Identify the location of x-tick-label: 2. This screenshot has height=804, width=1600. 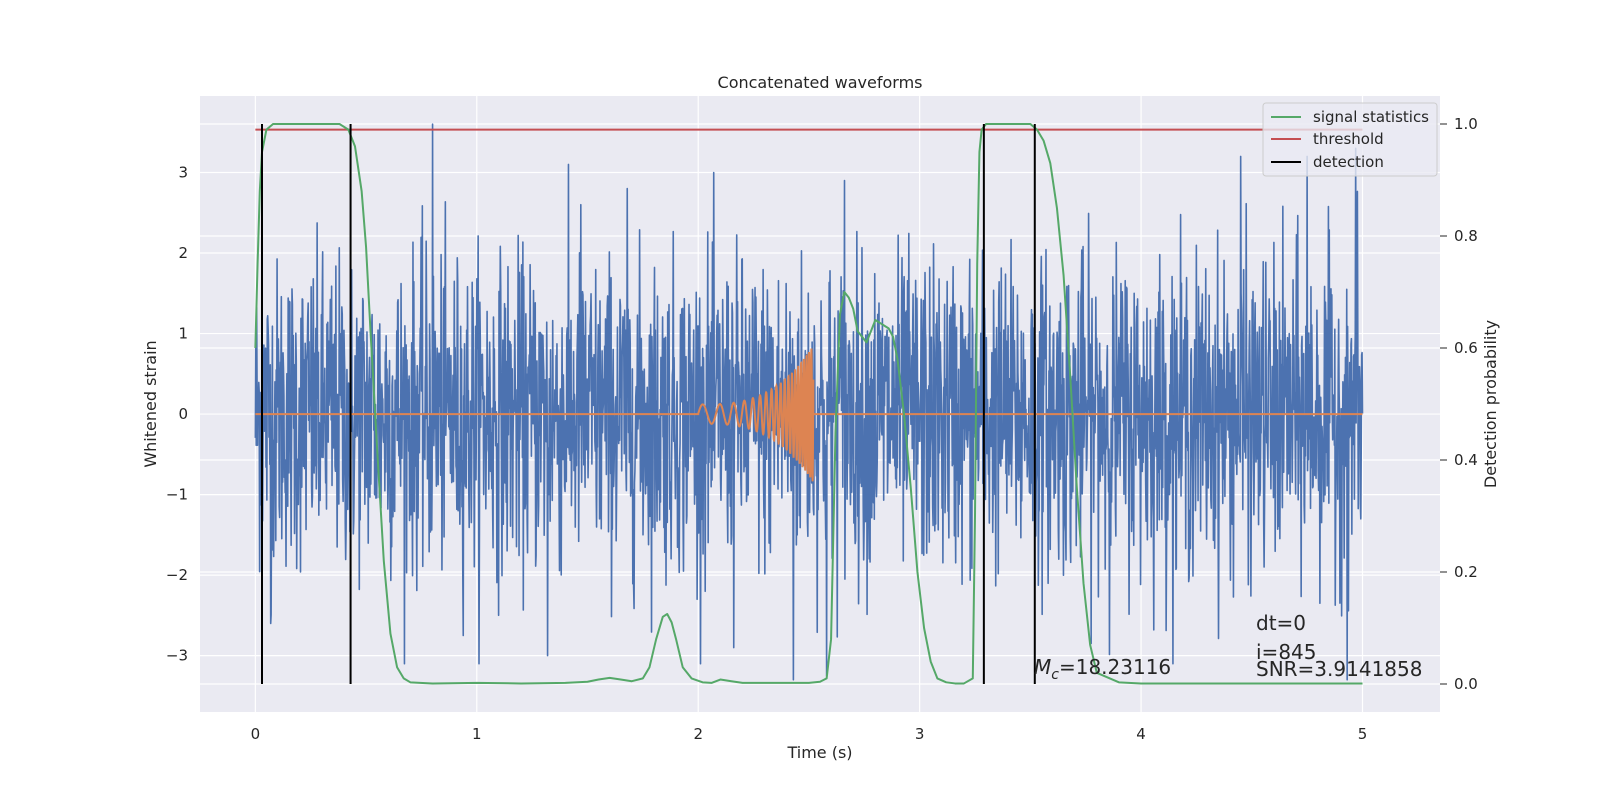
(698, 734).